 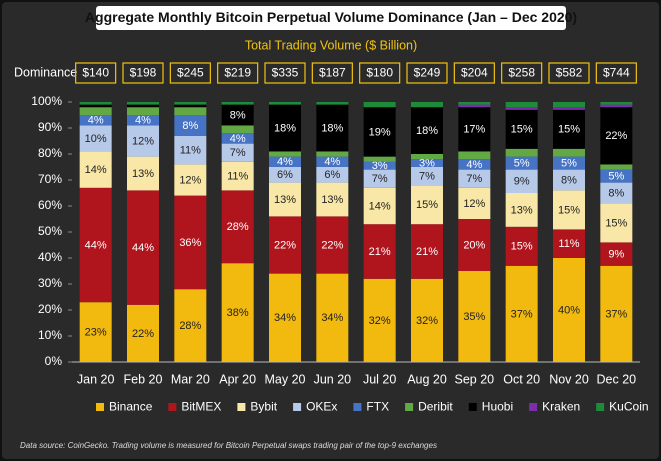 I want to click on volume-label: $219, so click(x=237, y=73).